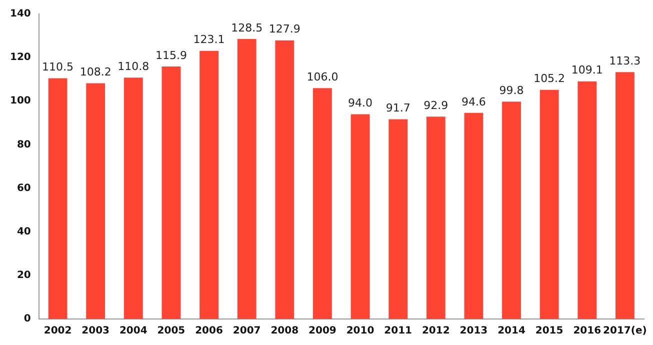  I want to click on data-label: 99.8, so click(511, 90).